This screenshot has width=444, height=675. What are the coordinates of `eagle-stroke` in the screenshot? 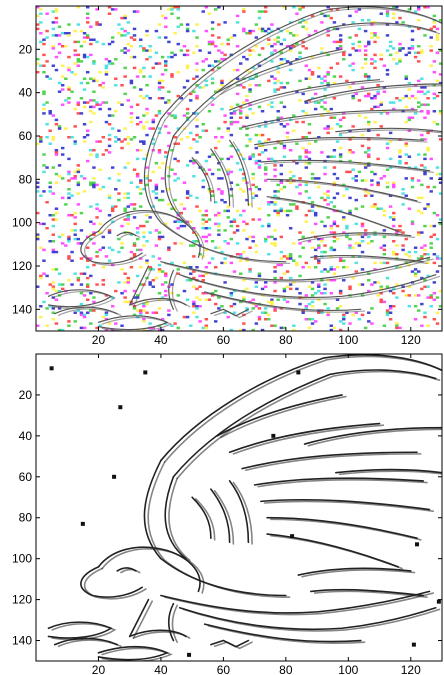 It's located at (367, 593).